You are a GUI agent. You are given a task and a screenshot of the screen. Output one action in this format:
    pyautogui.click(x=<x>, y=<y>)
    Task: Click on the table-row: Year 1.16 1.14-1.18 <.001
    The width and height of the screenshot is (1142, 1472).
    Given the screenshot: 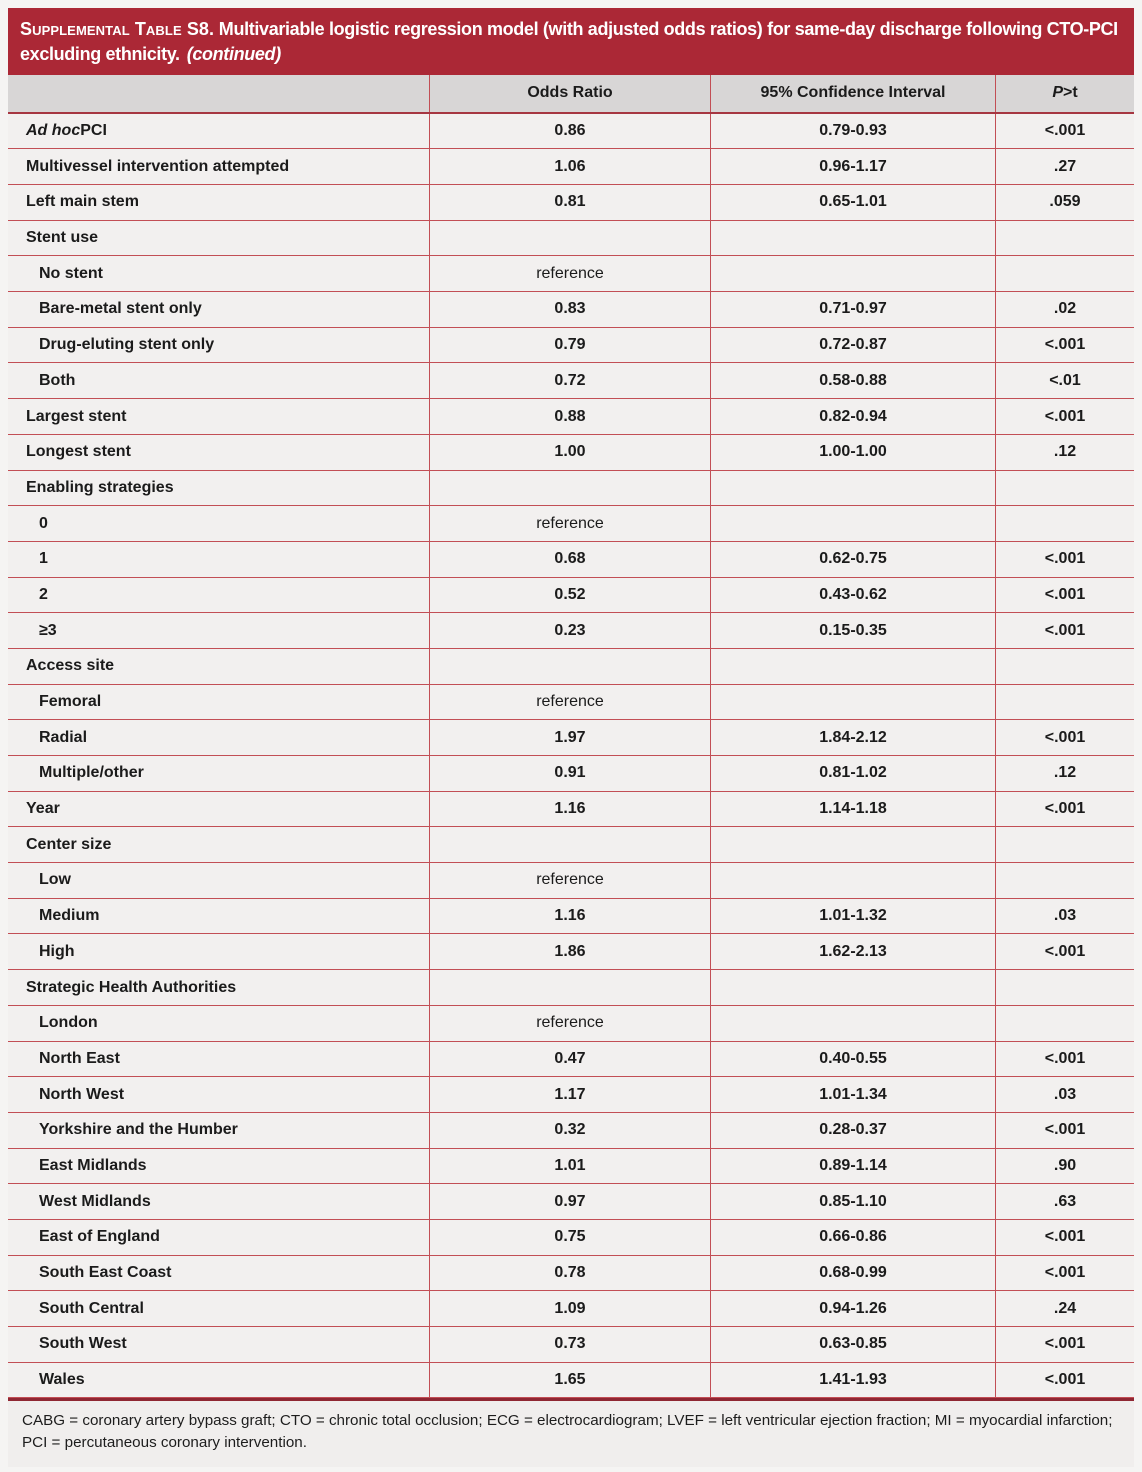 What is the action you would take?
    pyautogui.click(x=571, y=809)
    